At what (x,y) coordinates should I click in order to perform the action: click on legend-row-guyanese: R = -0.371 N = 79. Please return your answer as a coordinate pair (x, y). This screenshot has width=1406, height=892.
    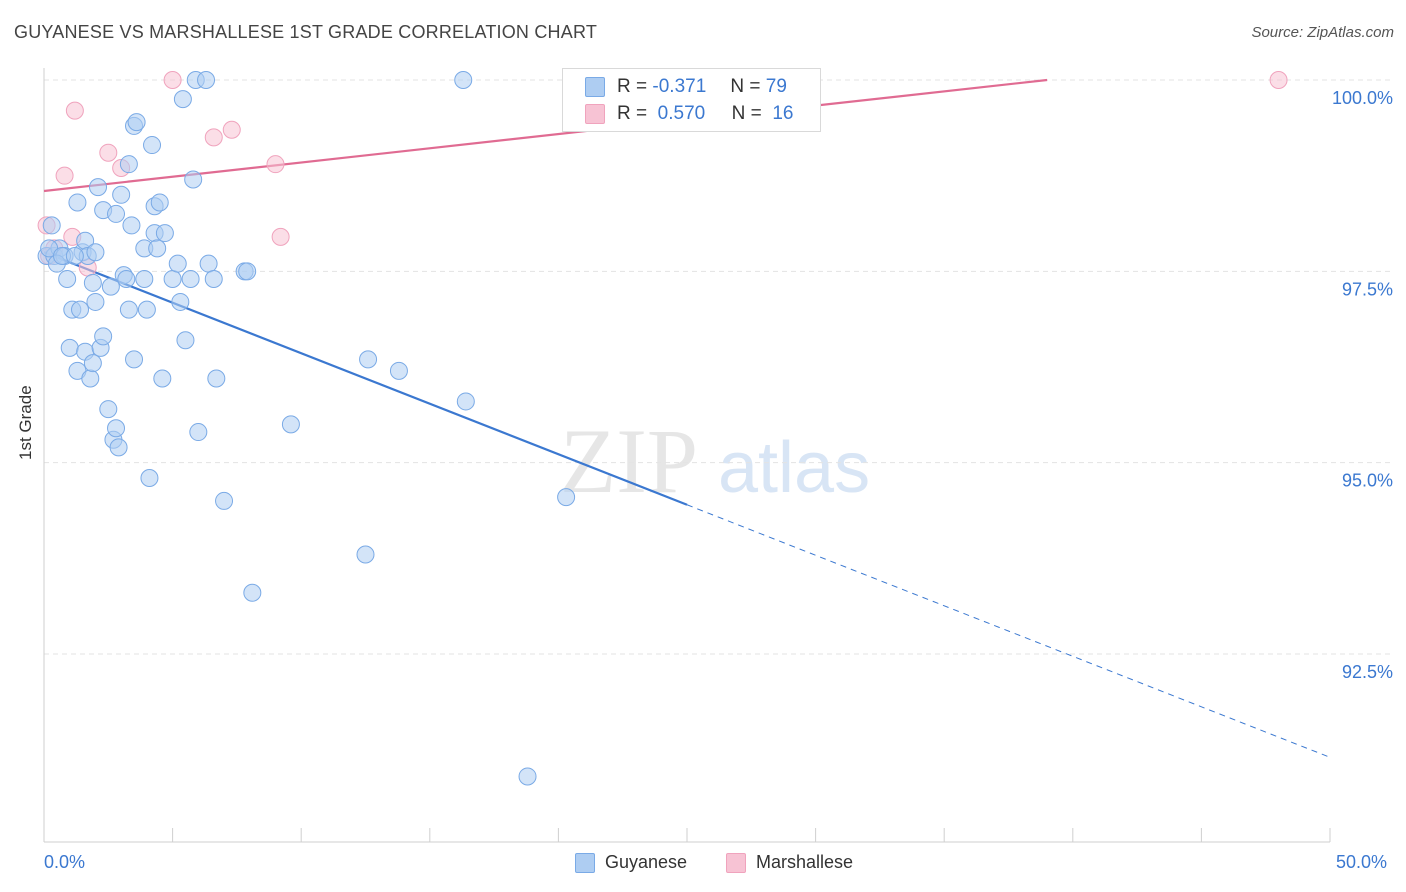
    Looking at the image, I should click on (686, 87).